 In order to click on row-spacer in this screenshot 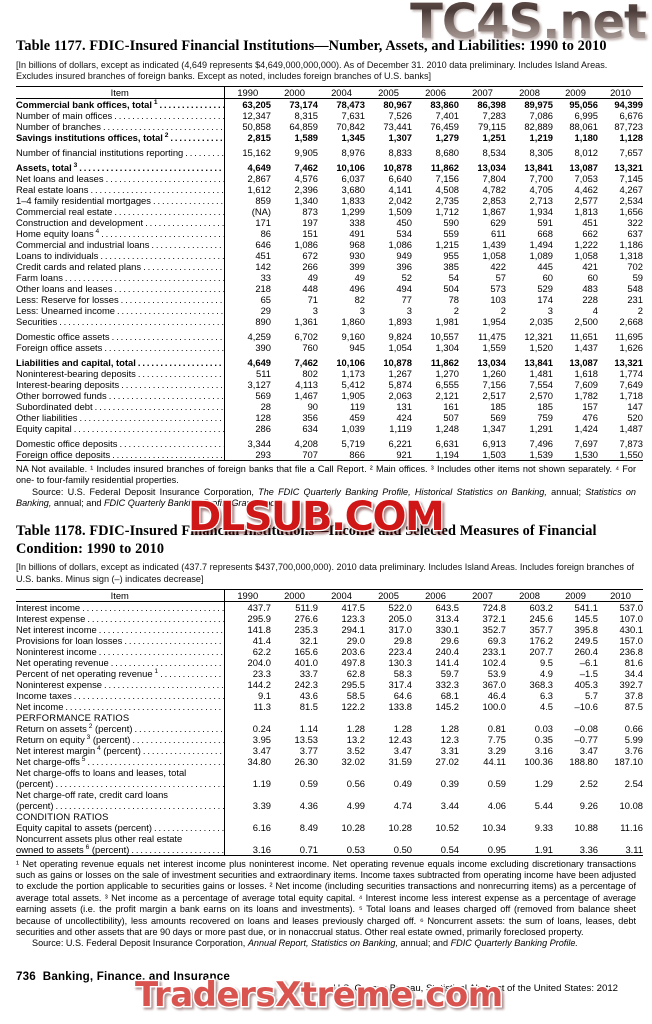, I will do `click(120, 159)`.